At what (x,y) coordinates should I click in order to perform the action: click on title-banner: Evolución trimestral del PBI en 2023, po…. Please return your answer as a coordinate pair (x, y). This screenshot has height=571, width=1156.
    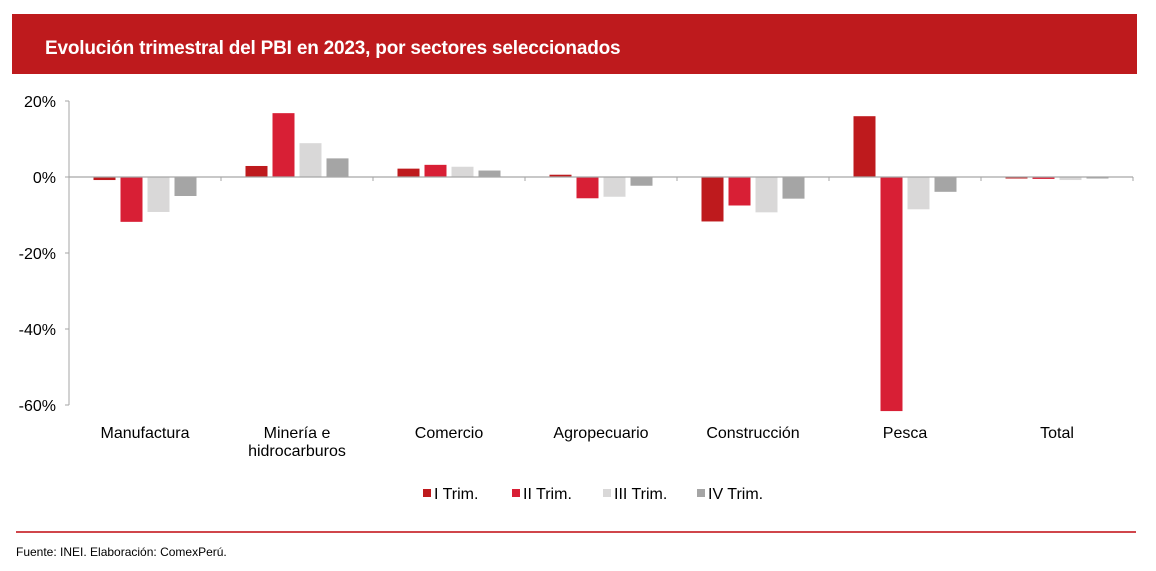
    Looking at the image, I should click on (574, 44).